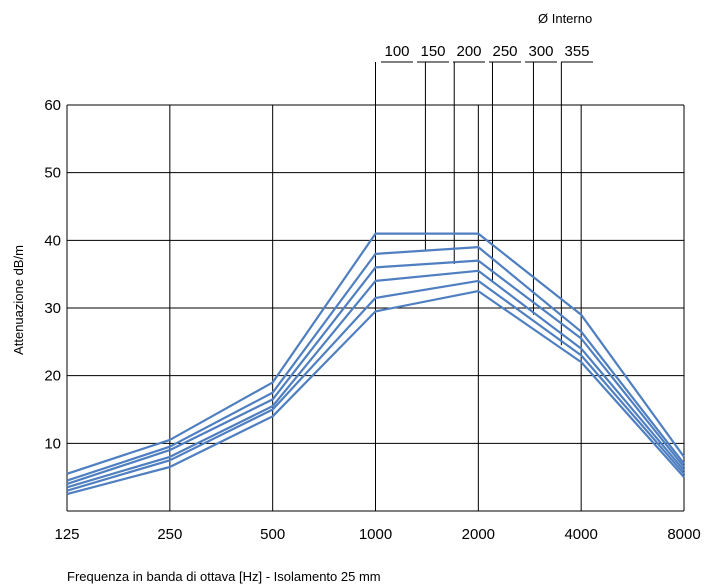 This screenshot has height=586, width=706. Describe the element at coordinates (504, 51) in the screenshot. I see `legend-label-250: 250` at that location.